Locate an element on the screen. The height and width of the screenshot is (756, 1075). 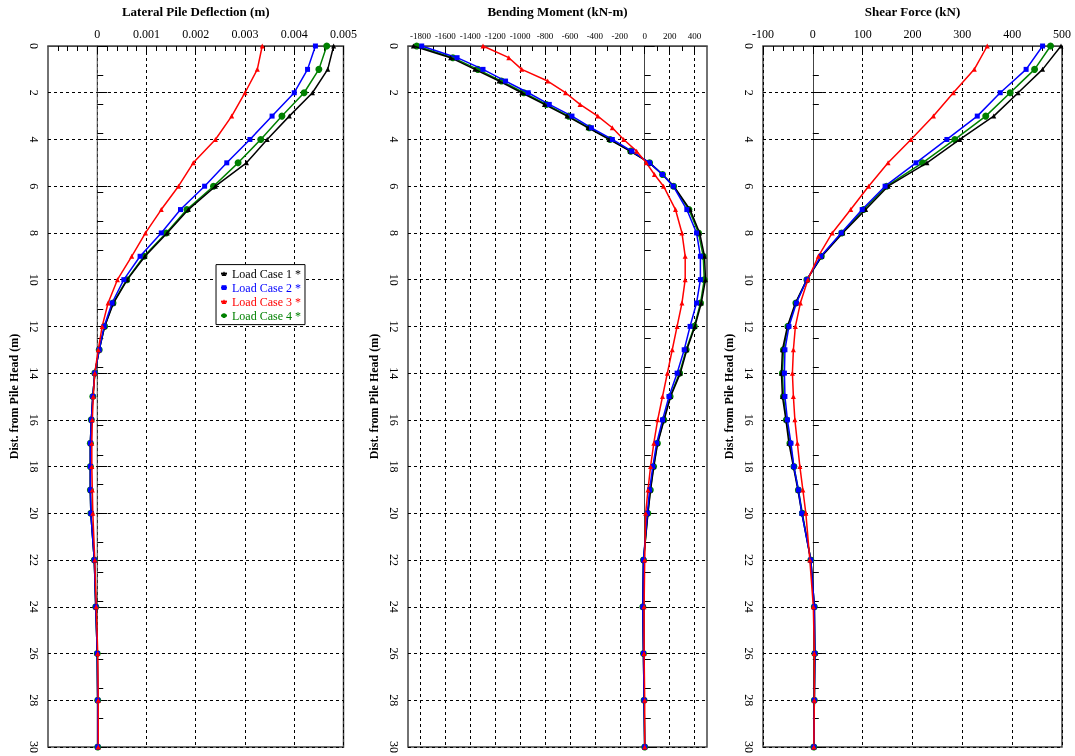
x-axis-title: Lateral Pile Deflection (m) is located at coordinates (195, 11).